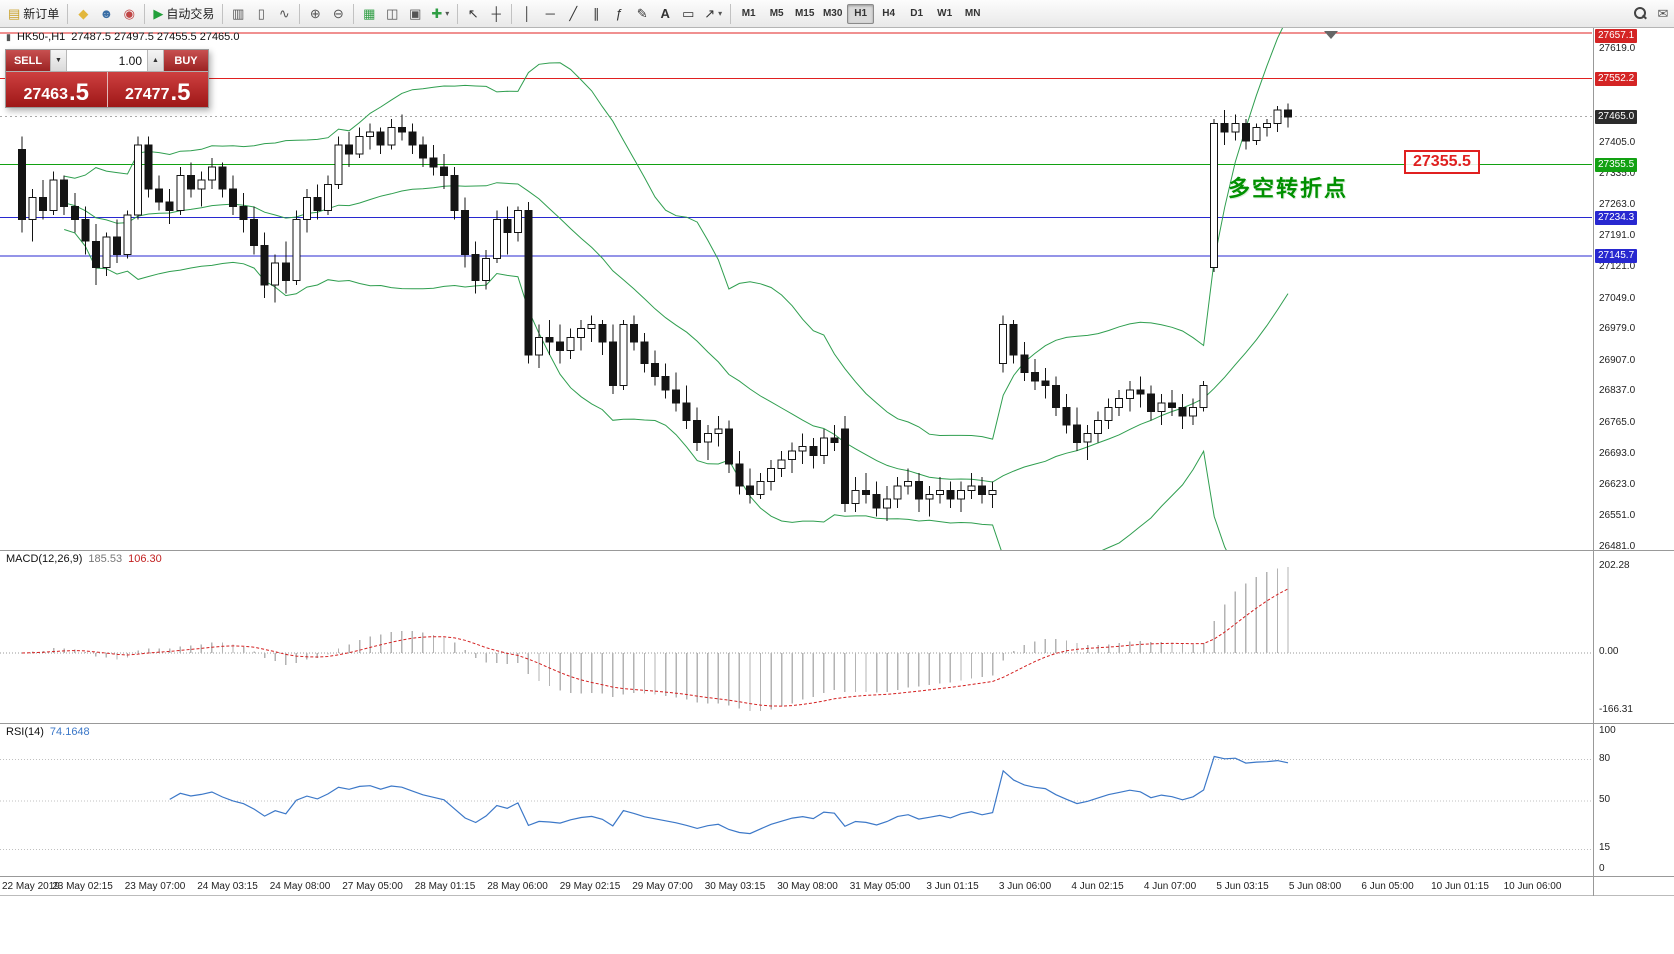  What do you see at coordinates (496, 14) in the screenshot?
I see `crosshair-tool-button: ┼` at bounding box center [496, 14].